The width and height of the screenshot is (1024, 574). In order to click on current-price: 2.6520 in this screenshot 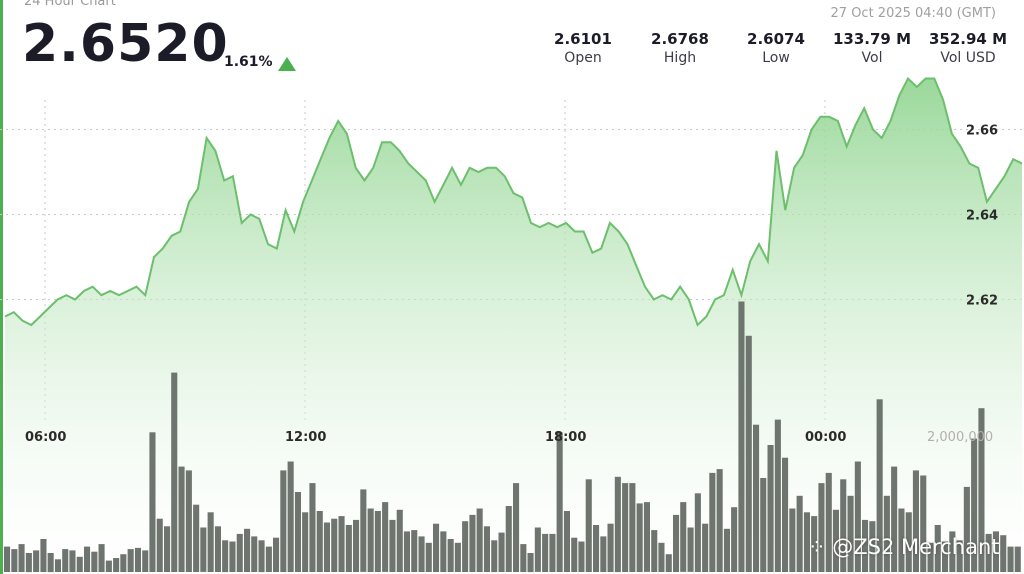, I will do `click(125, 44)`.